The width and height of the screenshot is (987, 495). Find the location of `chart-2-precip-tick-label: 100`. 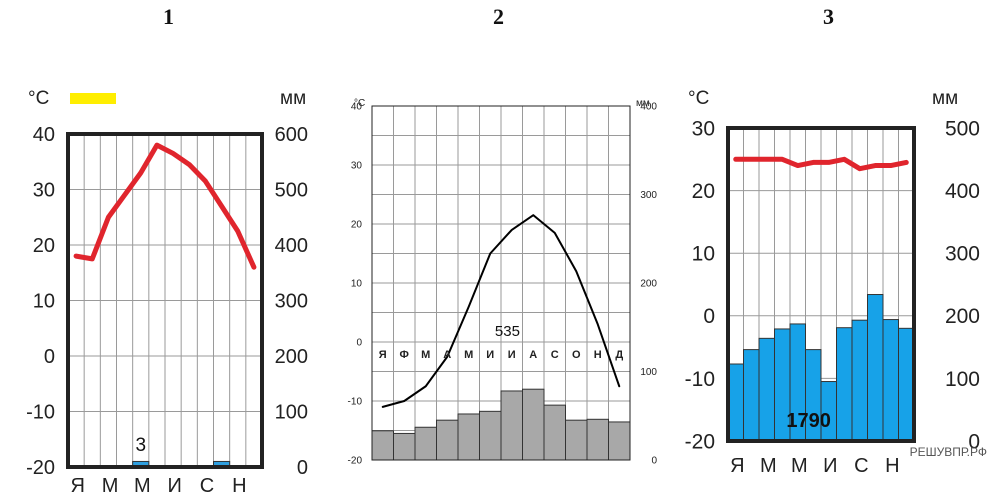

chart-2-precip-tick-label: 100 is located at coordinates (648, 372).